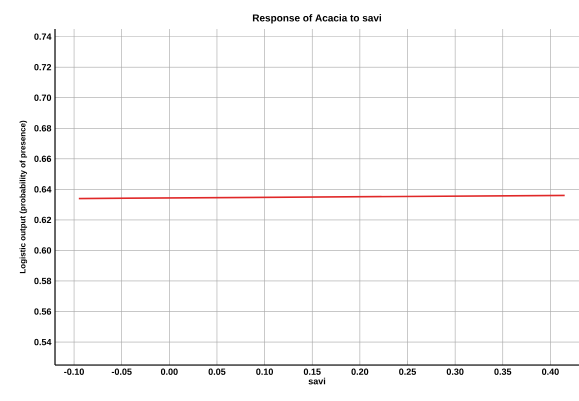 This screenshot has height=401, width=579. I want to click on x-tick-label: 0.35, so click(503, 371).